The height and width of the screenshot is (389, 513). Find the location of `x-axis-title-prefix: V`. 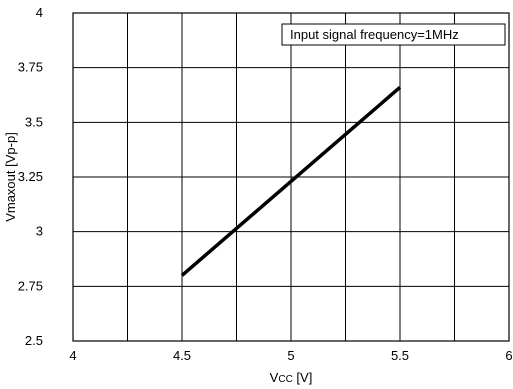

x-axis-title-prefix: V is located at coordinates (274, 377).